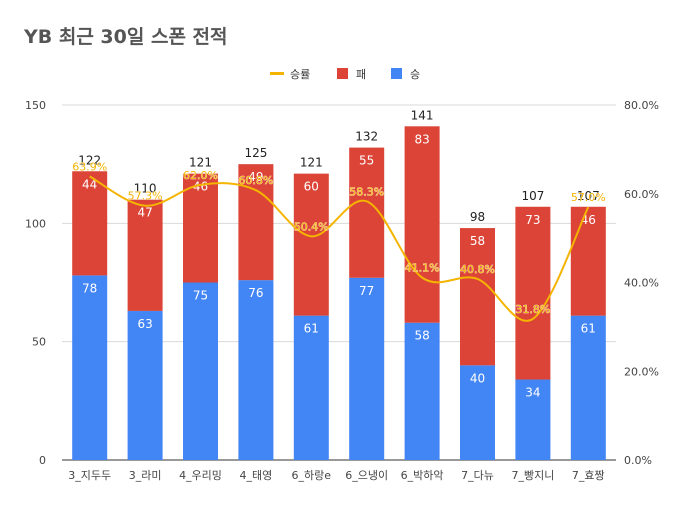 This screenshot has height=507, width=680. Describe the element at coordinates (532, 309) in the screenshot. I see `win-rate-label: 31.8%` at that location.